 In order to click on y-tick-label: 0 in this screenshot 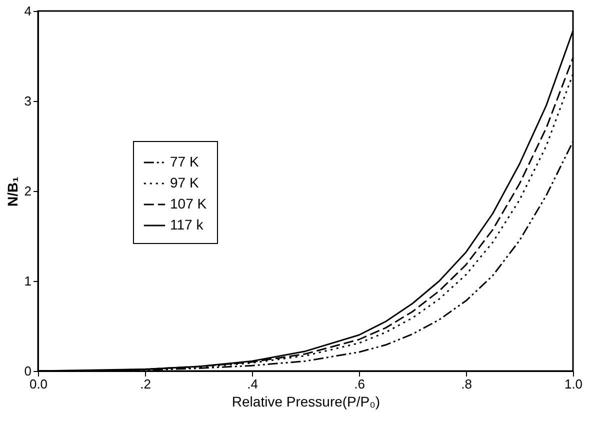, I will do `click(28, 371)`.